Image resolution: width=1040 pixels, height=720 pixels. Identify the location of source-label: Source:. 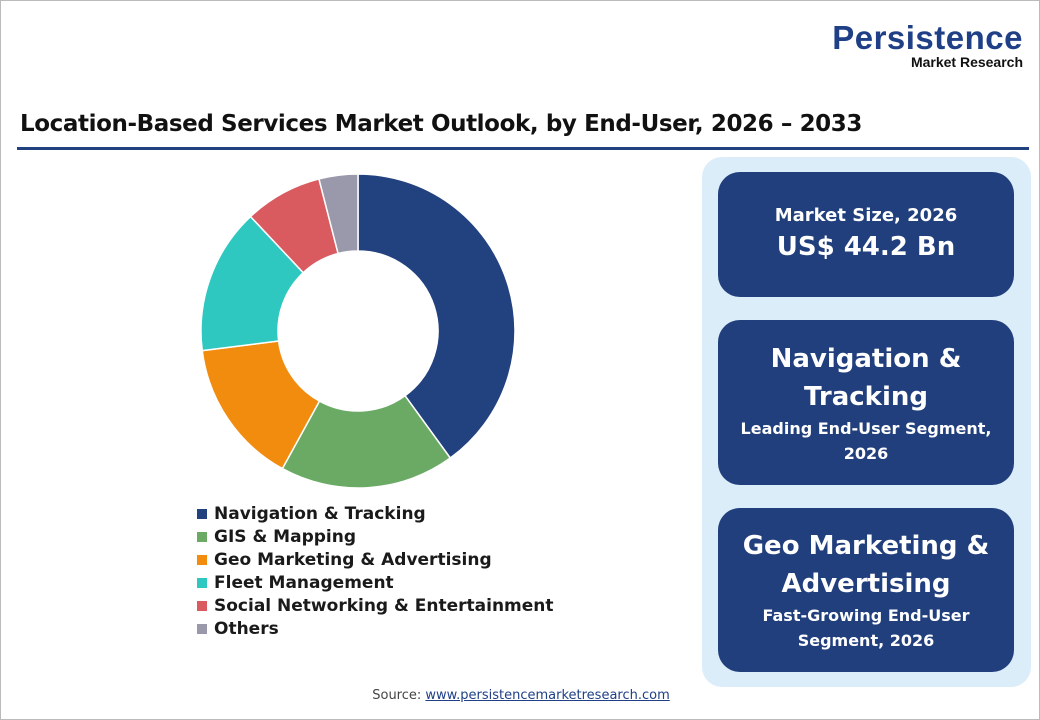
(399, 695).